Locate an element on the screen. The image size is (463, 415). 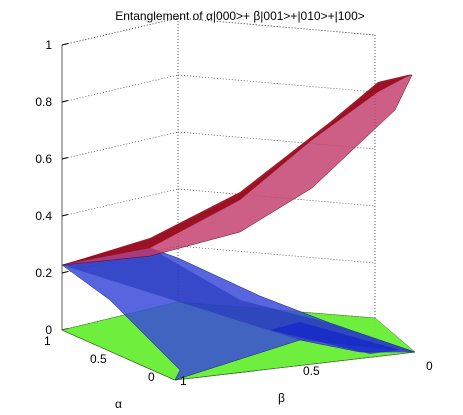
z-tick-label-1: 0.2 is located at coordinates (43, 273).